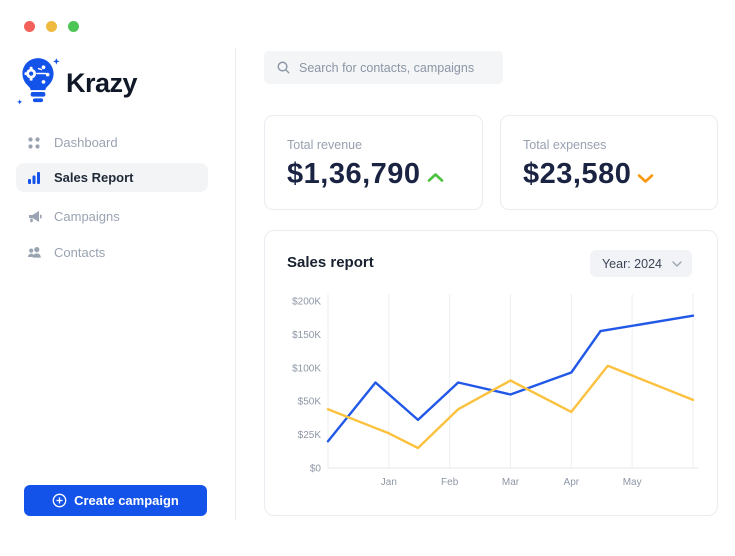  Describe the element at coordinates (102, 83) in the screenshot. I see `brand-name: Krazy` at that location.